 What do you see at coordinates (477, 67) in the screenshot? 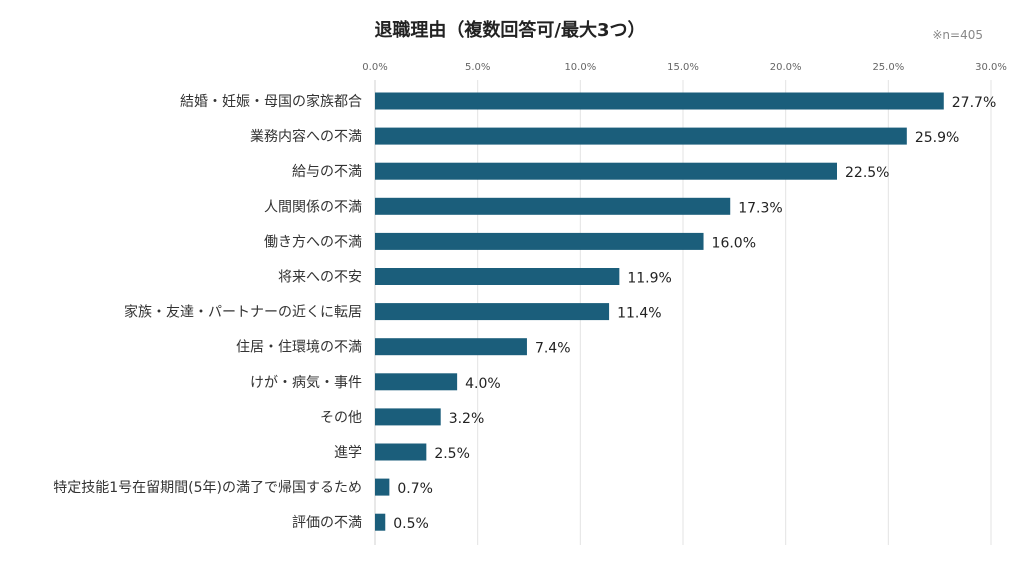
I see `x-tick-label: 5.0%` at bounding box center [477, 67].